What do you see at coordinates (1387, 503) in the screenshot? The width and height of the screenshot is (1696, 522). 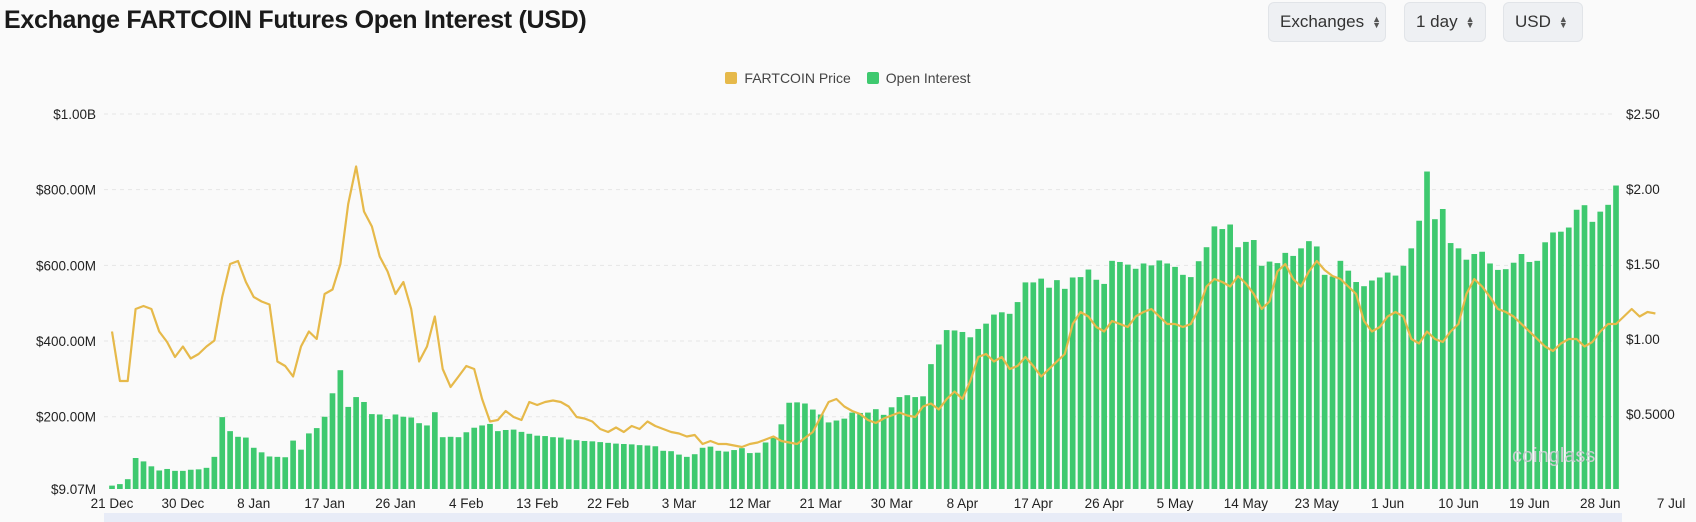 I see `x-tick-label: 1 Jun` at bounding box center [1387, 503].